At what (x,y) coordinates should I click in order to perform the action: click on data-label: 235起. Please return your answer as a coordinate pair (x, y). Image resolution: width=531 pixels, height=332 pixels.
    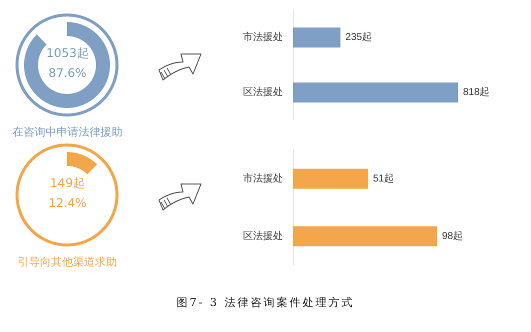
    Looking at the image, I should click on (358, 37).